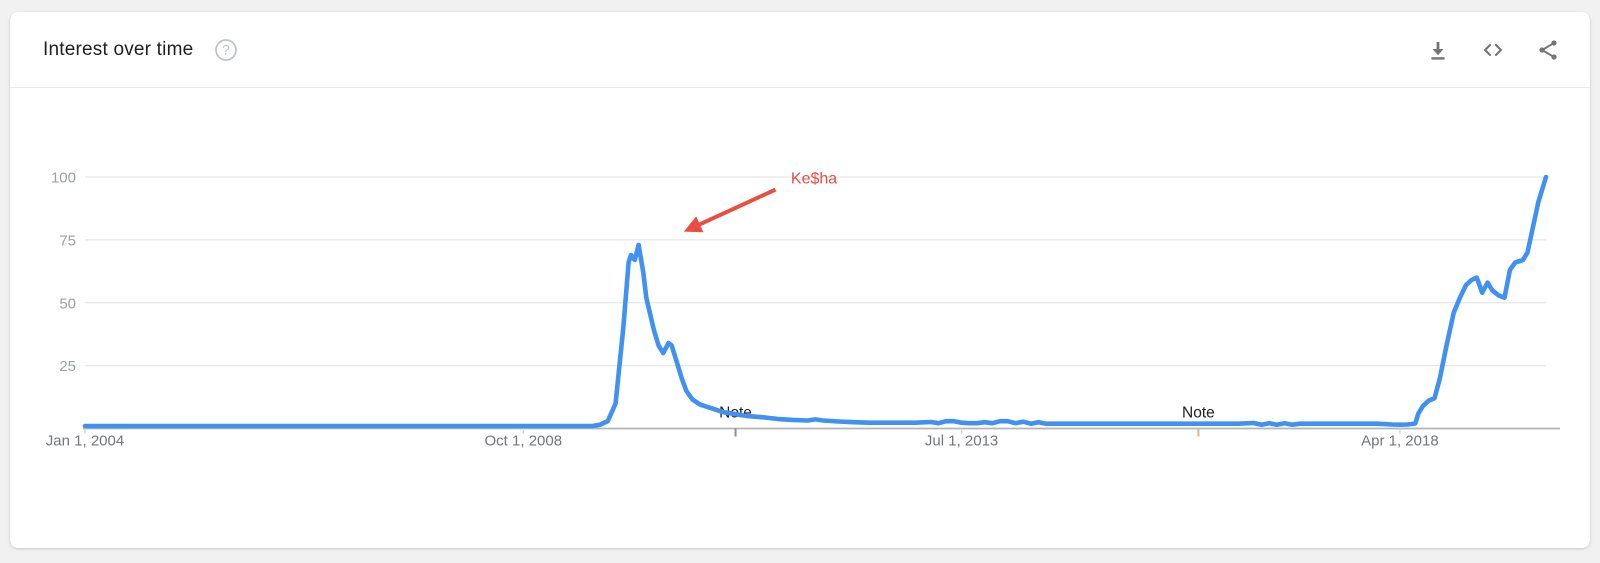 This screenshot has height=563, width=1600. I want to click on share-icon, so click(1548, 49).